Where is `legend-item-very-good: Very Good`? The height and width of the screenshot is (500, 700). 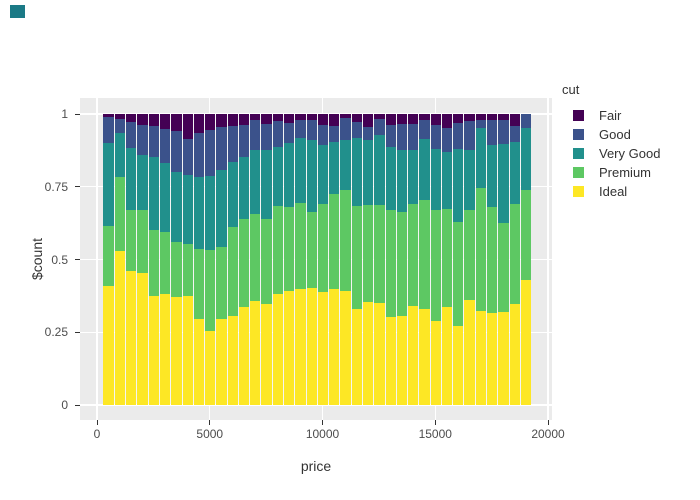
legend-item-very-good: Very Good is located at coordinates (611, 153).